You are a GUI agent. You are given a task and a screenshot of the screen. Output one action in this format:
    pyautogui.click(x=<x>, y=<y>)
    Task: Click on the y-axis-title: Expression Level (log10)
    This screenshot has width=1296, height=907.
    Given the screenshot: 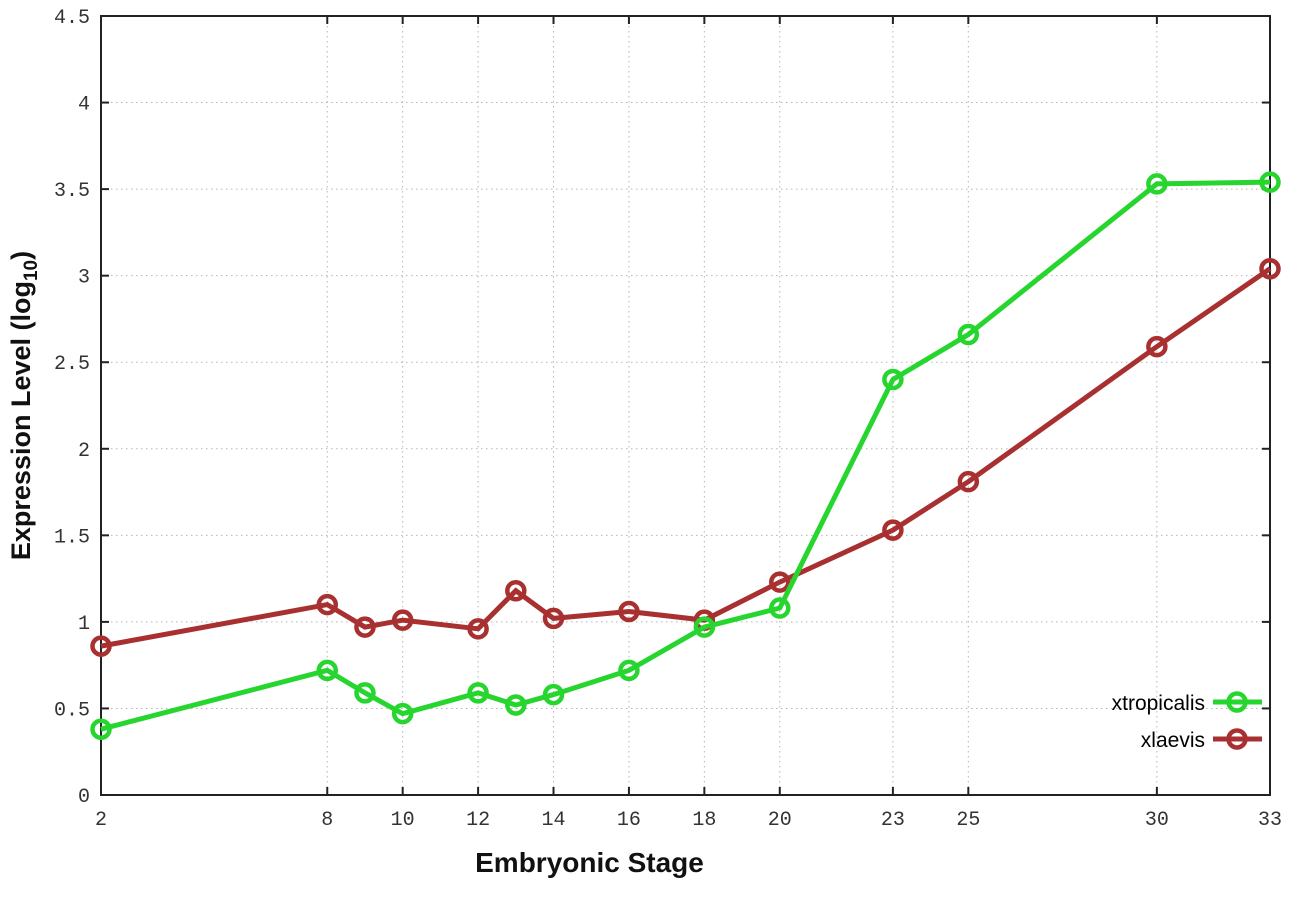 What is the action you would take?
    pyautogui.click(x=24, y=405)
    